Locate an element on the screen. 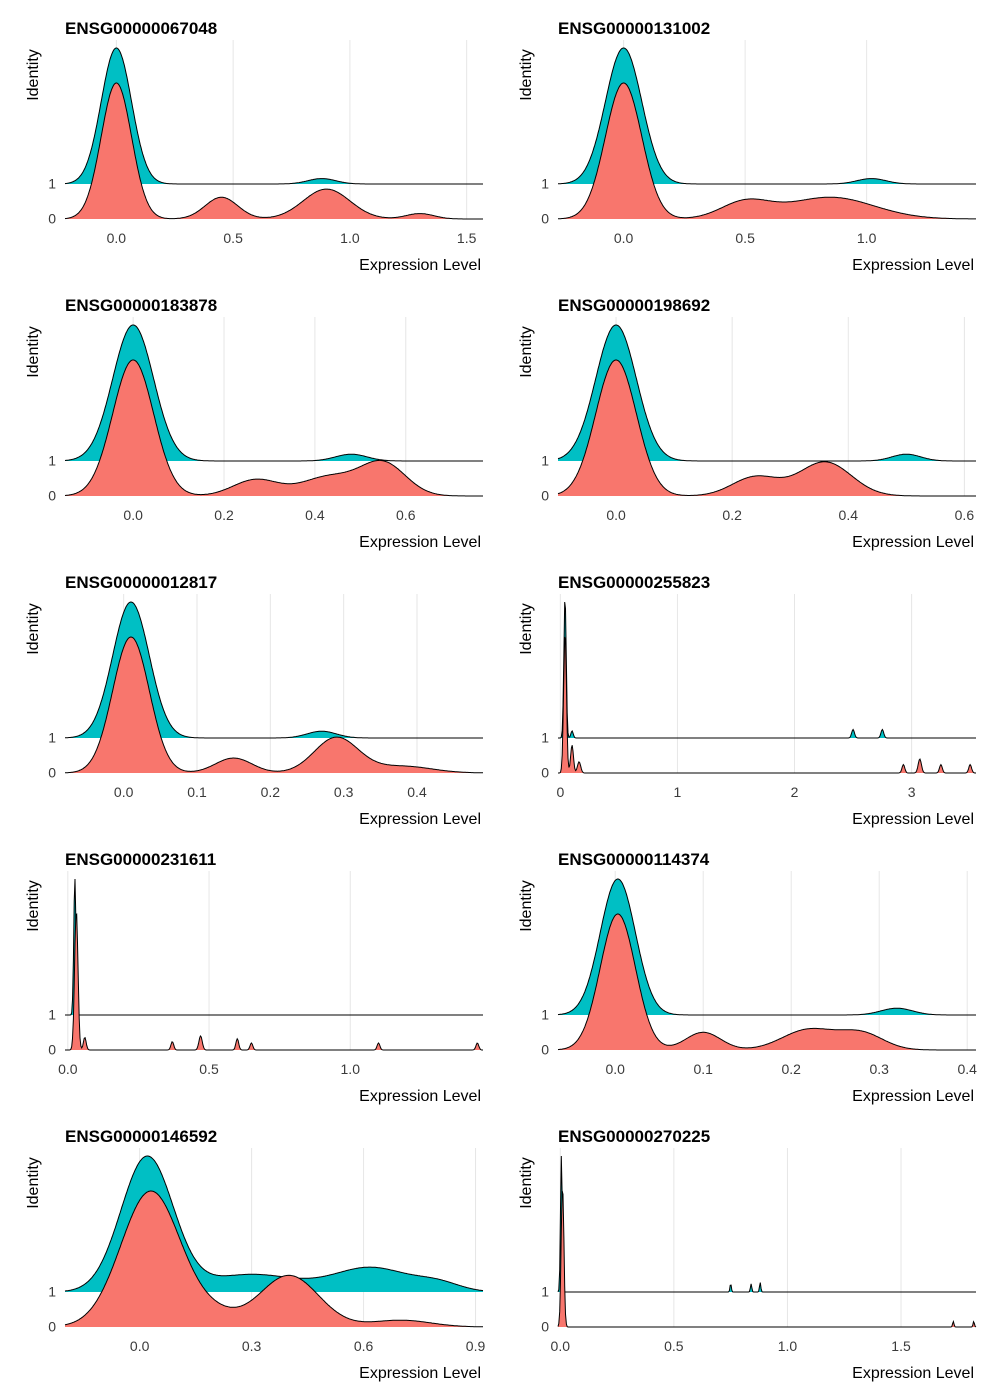  x-tick-label: 0.3 is located at coordinates (344, 792).